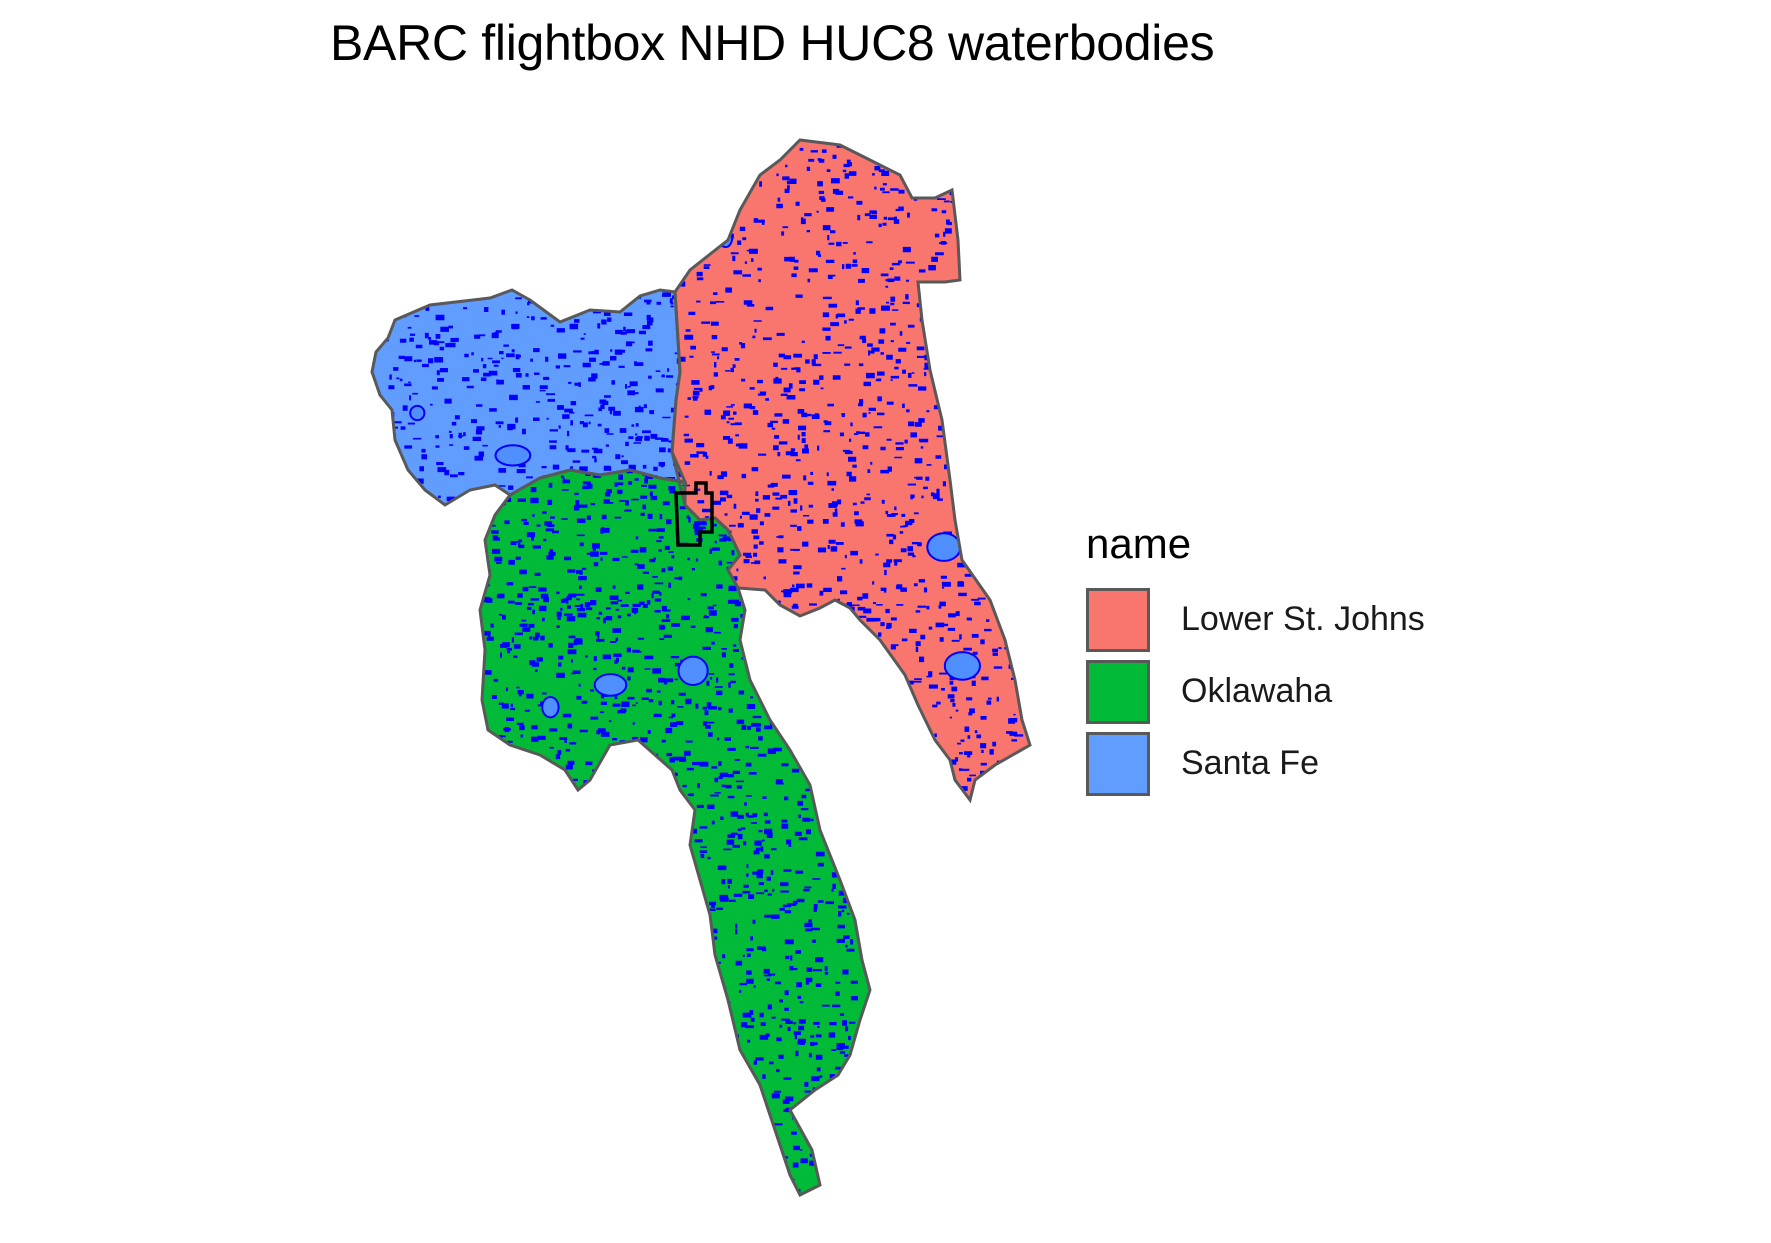  I want to click on legend-title: name, so click(1139, 543).